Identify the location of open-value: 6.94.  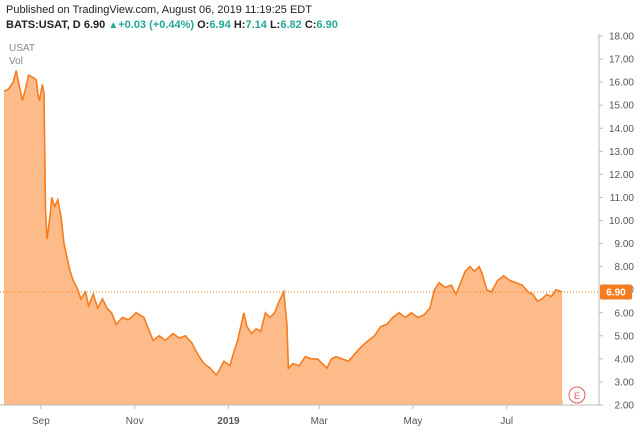
(220, 25).